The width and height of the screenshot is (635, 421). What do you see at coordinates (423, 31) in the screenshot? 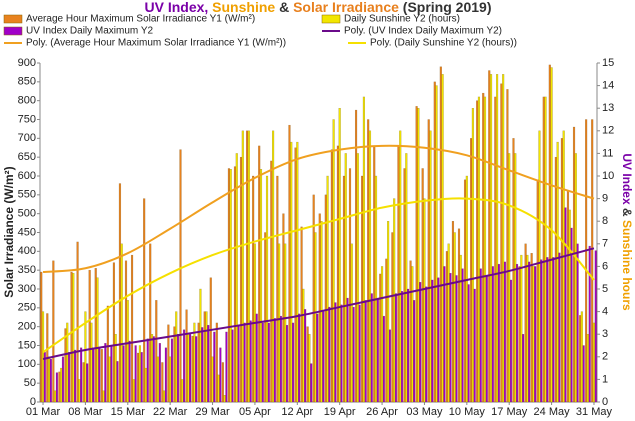
I see `legend-label: Poly. (UV Index Daily Maximum Y2)` at bounding box center [423, 31].